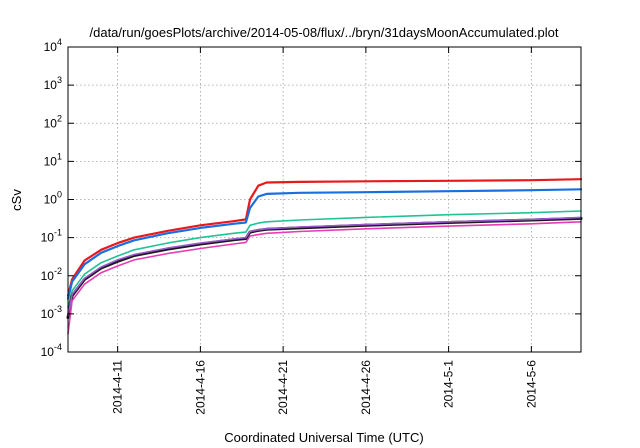 This screenshot has height=448, width=640. What do you see at coordinates (283, 387) in the screenshot?
I see `x-tick-label: 2014-4-21` at bounding box center [283, 387].